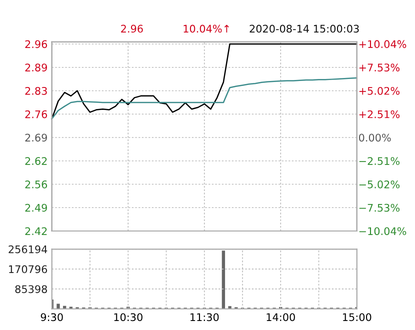  I want to click on y2-tick-label: +2.51%, so click(379, 114).